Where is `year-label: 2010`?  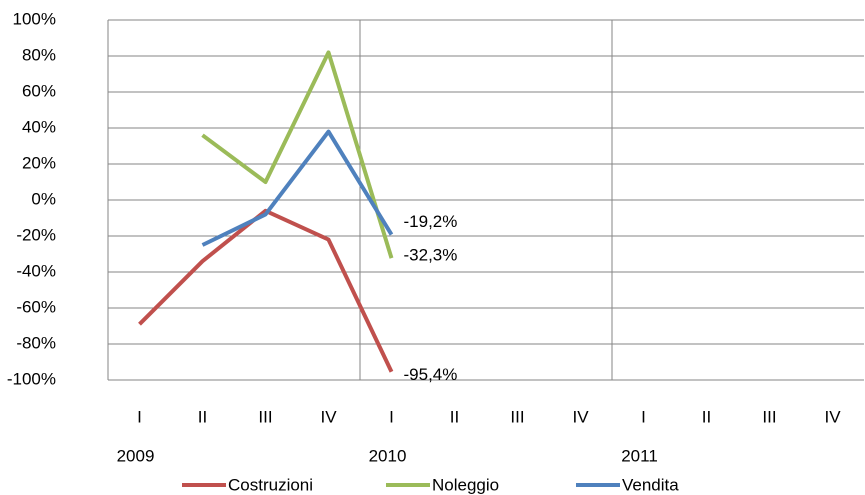
year-label: 2010 is located at coordinates (388, 455).